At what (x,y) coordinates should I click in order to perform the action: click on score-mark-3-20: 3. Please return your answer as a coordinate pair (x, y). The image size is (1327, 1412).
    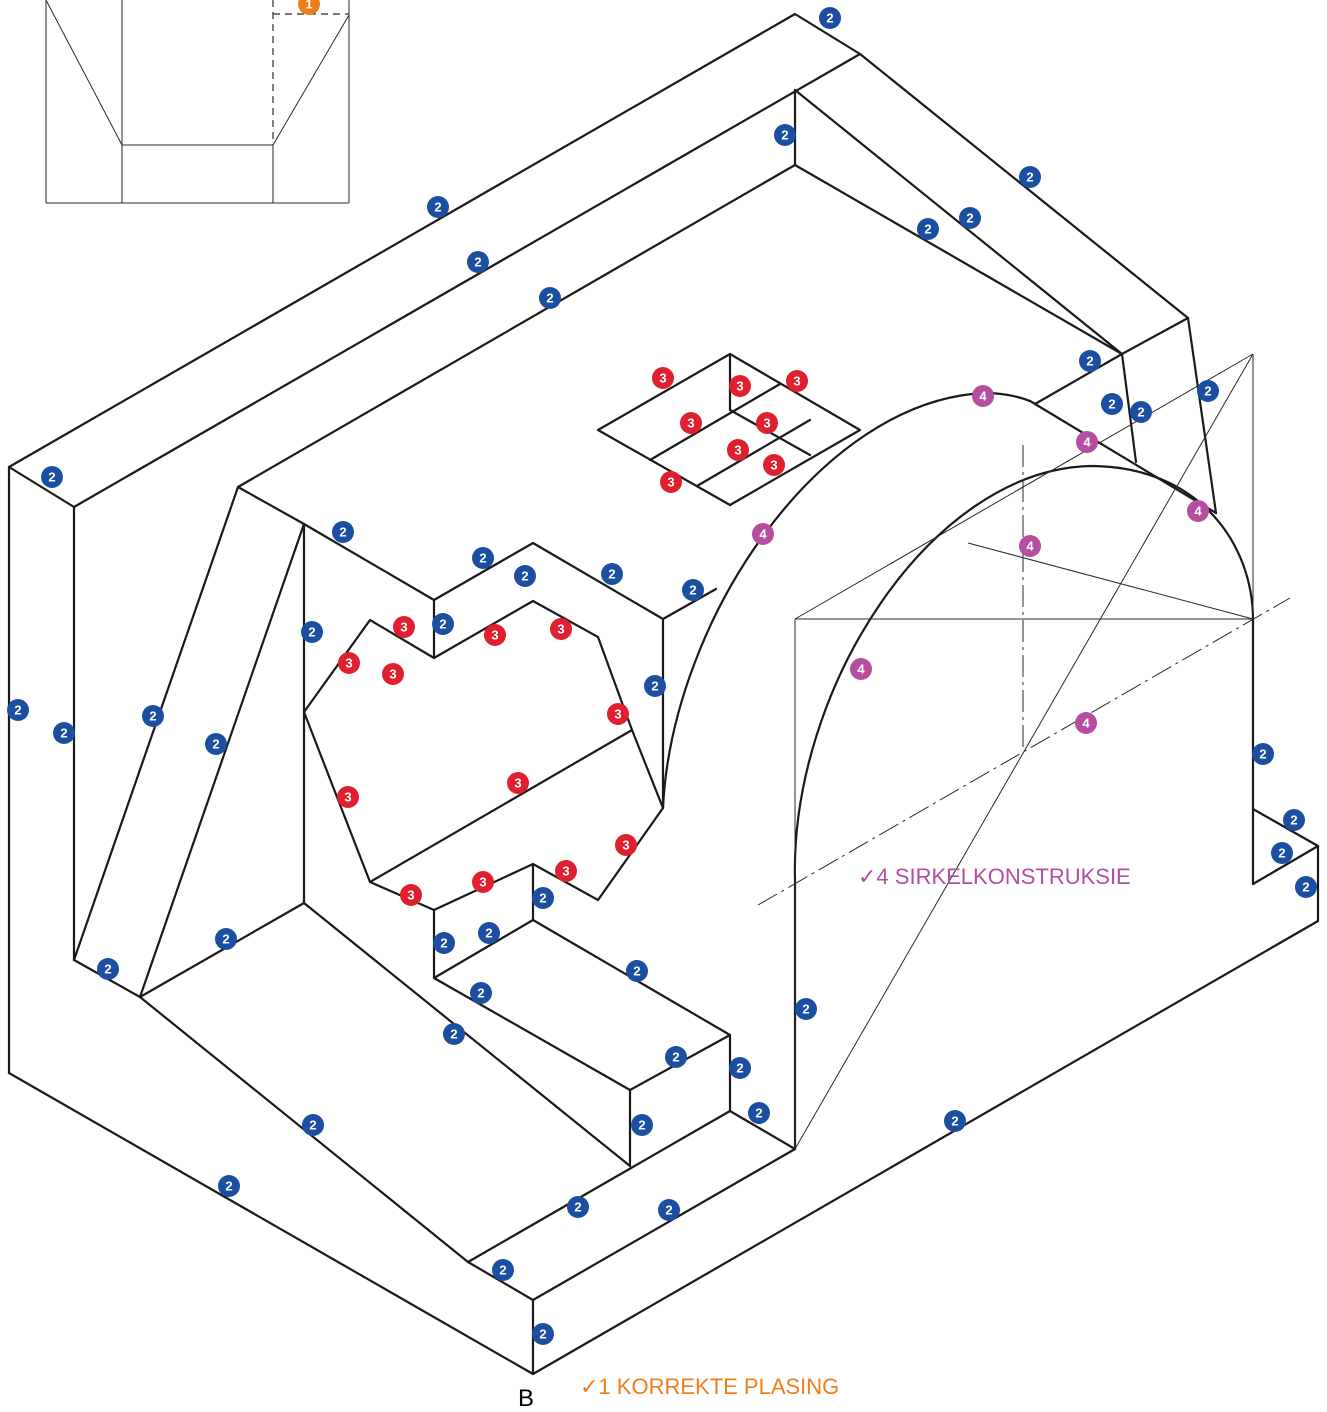
    Looking at the image, I should click on (411, 895).